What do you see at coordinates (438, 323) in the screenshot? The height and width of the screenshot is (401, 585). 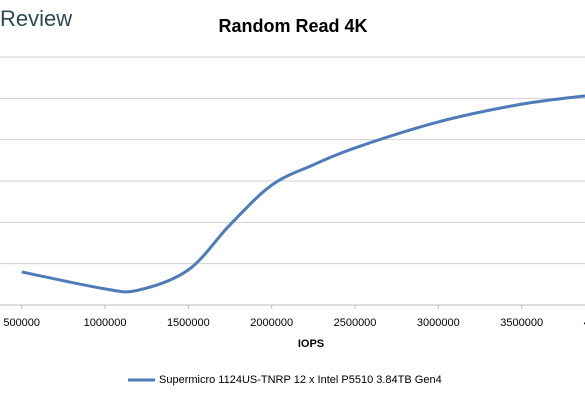 I see `x-tick-label: 3000000` at bounding box center [438, 323].